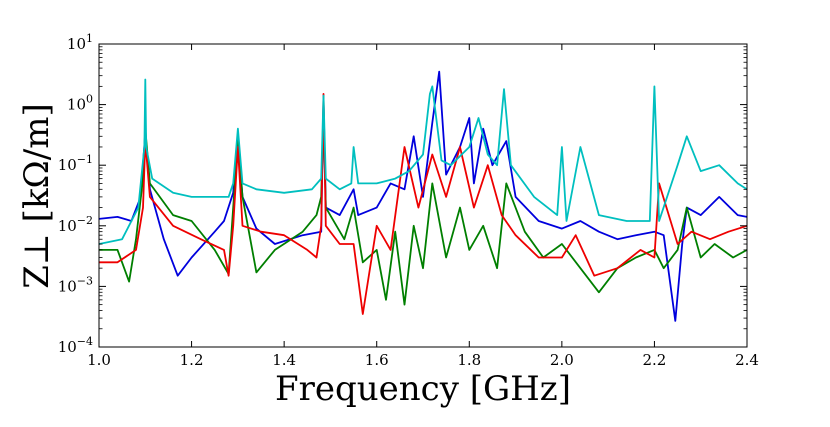 The width and height of the screenshot is (830, 427). Describe the element at coordinates (747, 360) in the screenshot. I see `x-tick-label: 2.4` at that location.